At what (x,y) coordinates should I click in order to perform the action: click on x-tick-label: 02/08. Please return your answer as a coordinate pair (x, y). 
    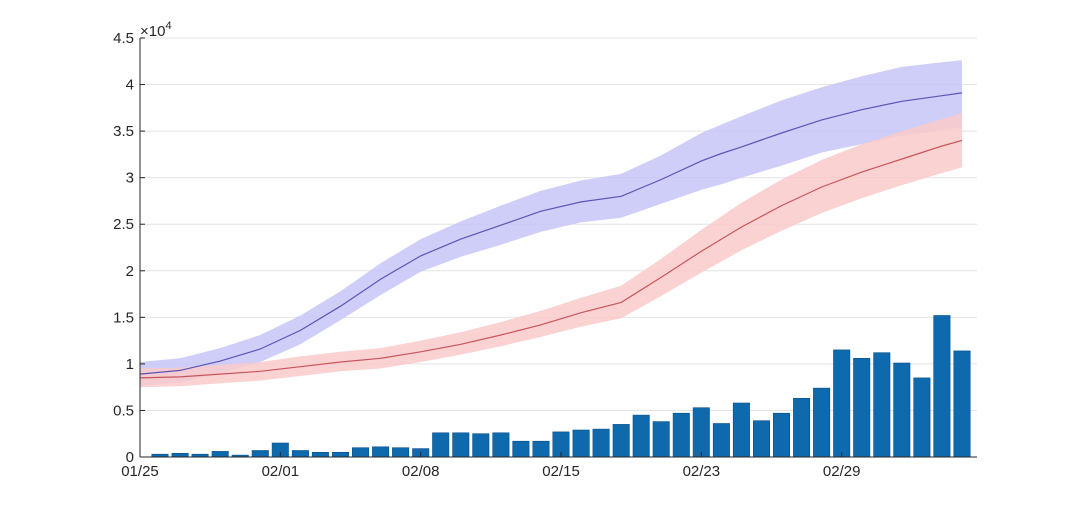
    Looking at the image, I should click on (421, 471).